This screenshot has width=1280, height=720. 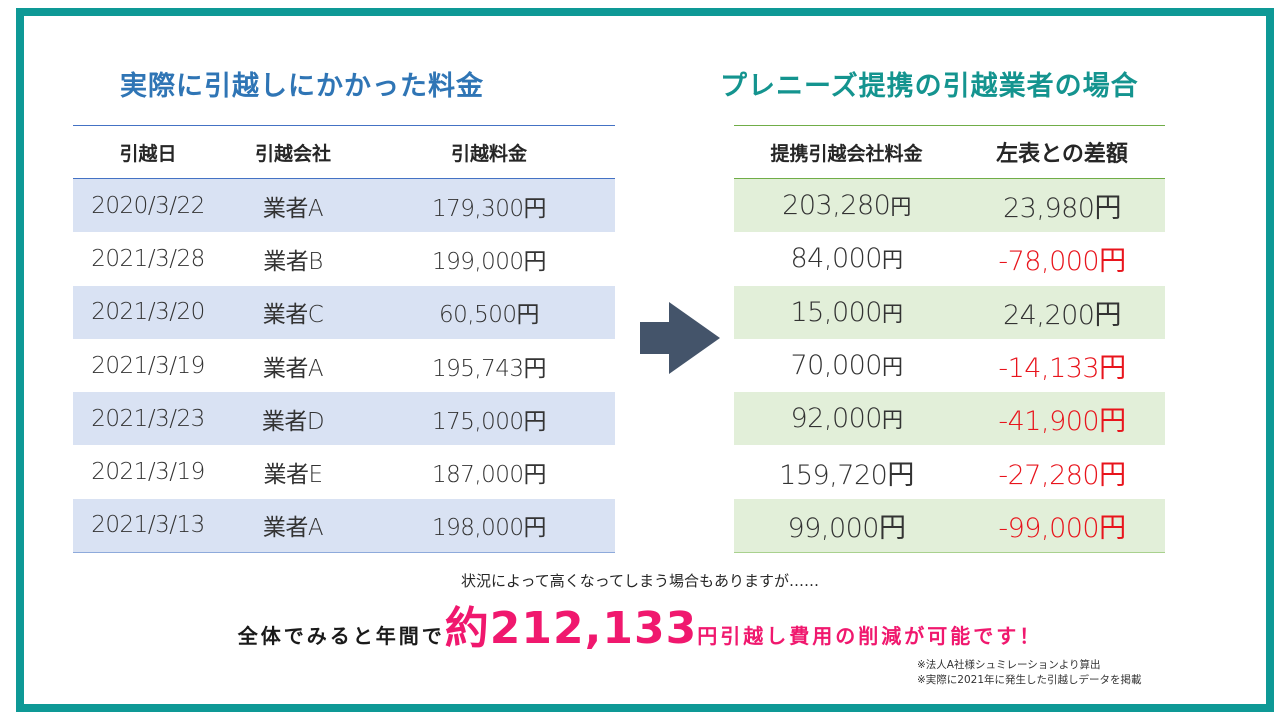 What do you see at coordinates (293, 421) in the screenshot?
I see `cell-company: 業者D` at bounding box center [293, 421].